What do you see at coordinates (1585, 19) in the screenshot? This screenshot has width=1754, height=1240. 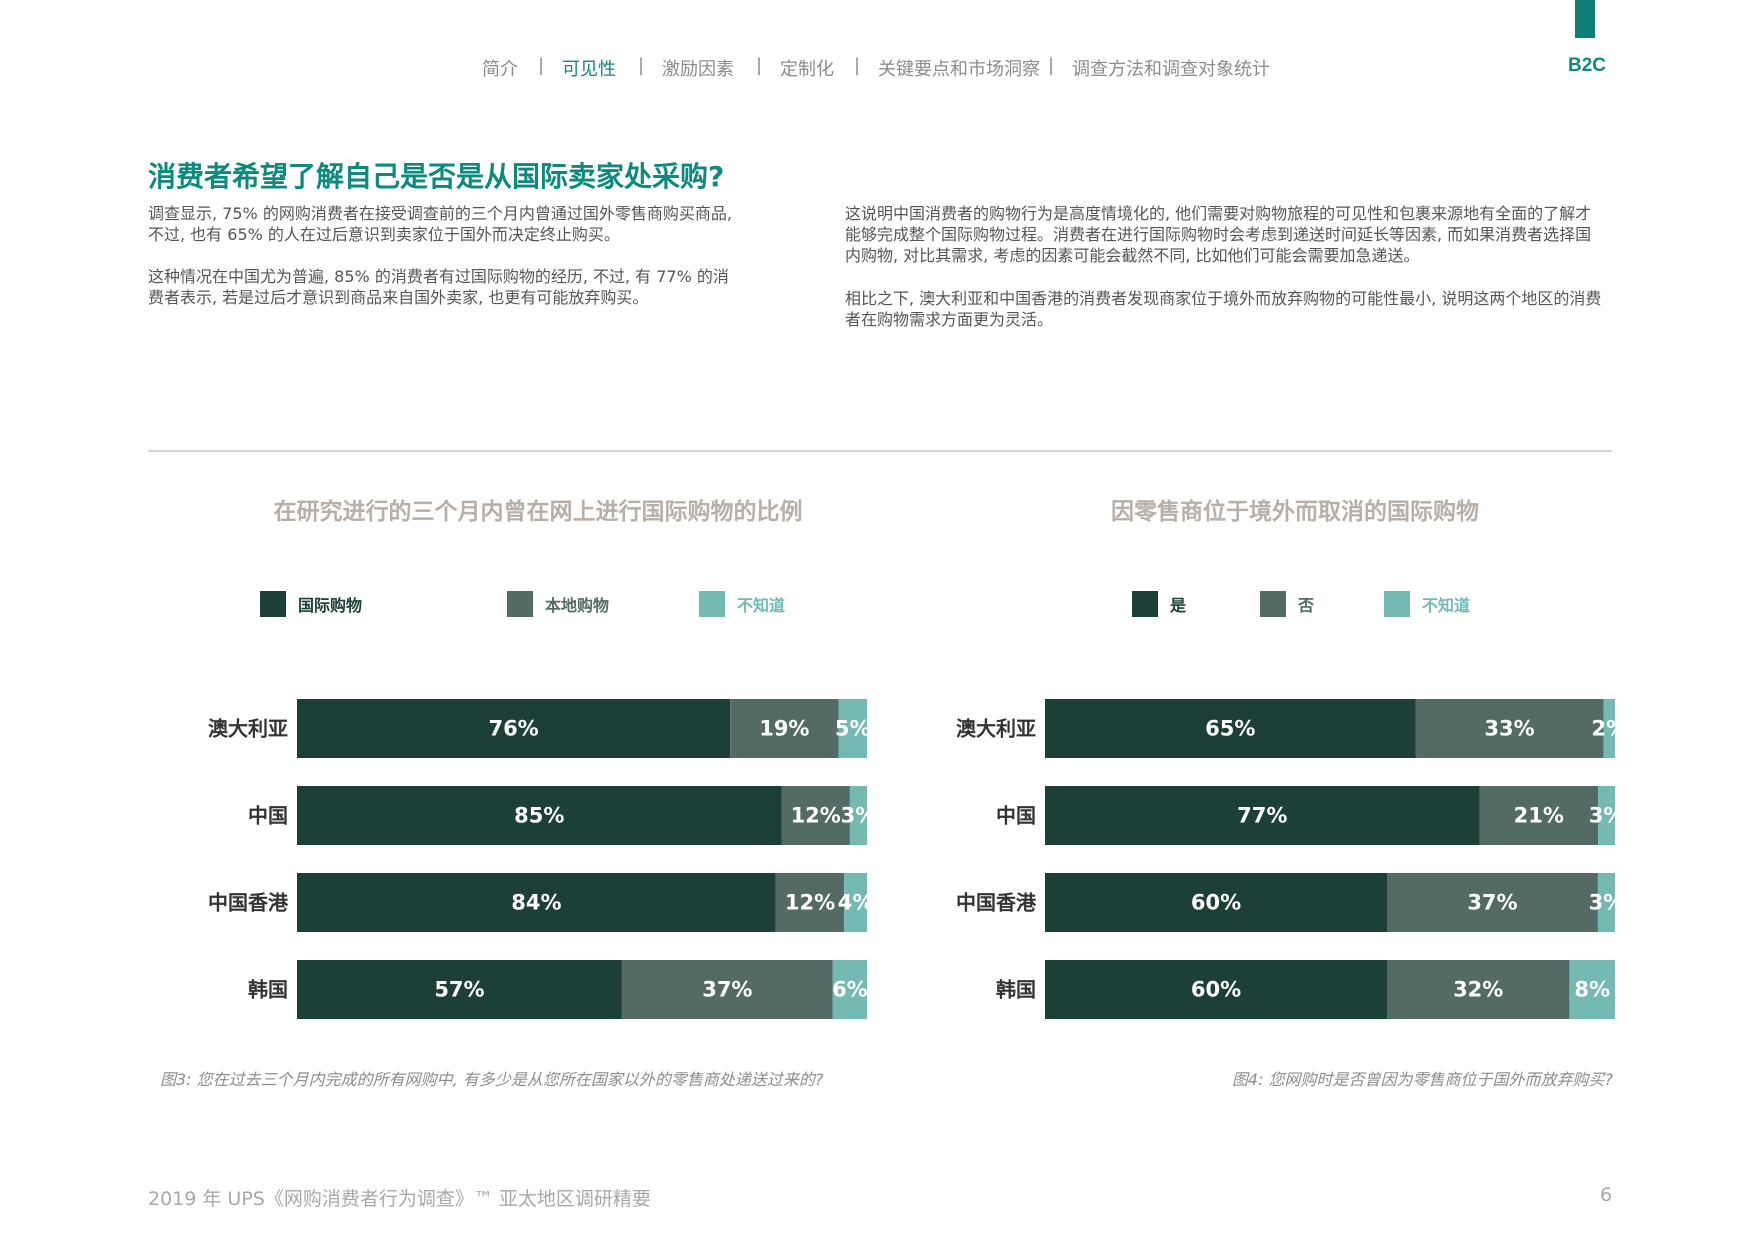 I see `top-accent-bar` at bounding box center [1585, 19].